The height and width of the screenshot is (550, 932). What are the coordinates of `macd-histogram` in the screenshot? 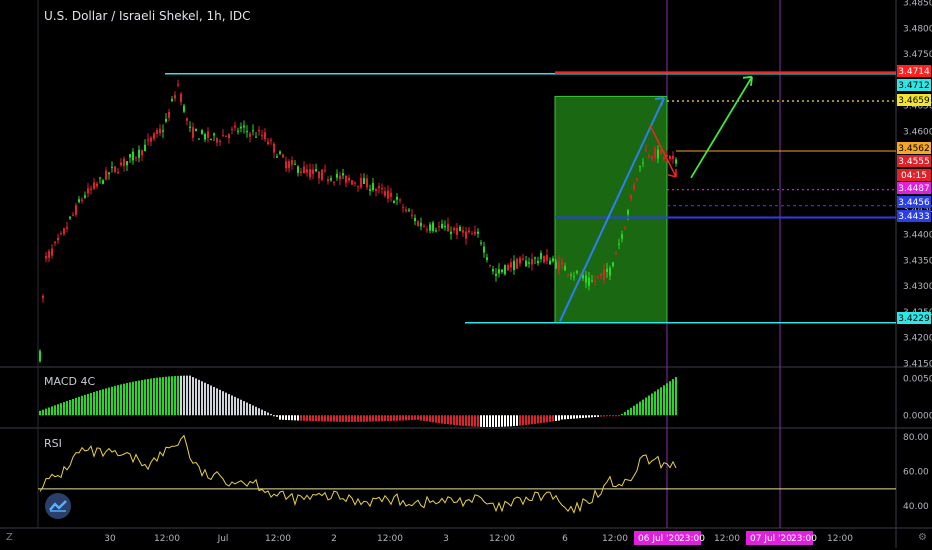 It's located at (358, 401).